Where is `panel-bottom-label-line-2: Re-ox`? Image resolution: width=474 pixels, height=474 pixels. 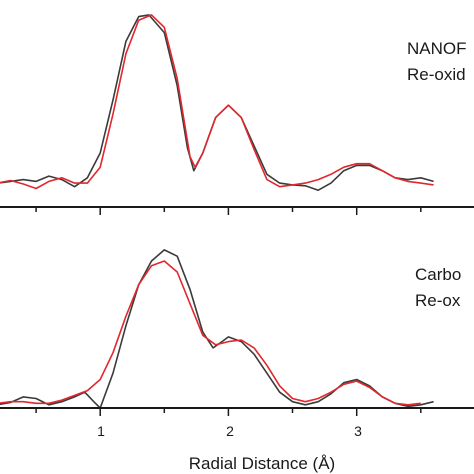
panel-bottom-label-line-2: Re-ox is located at coordinates (438, 300).